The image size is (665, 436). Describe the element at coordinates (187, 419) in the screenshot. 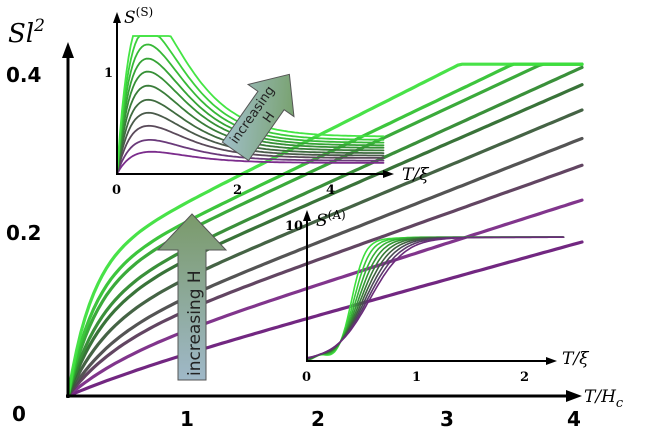

I see `main-x-tick-label: 1` at that location.